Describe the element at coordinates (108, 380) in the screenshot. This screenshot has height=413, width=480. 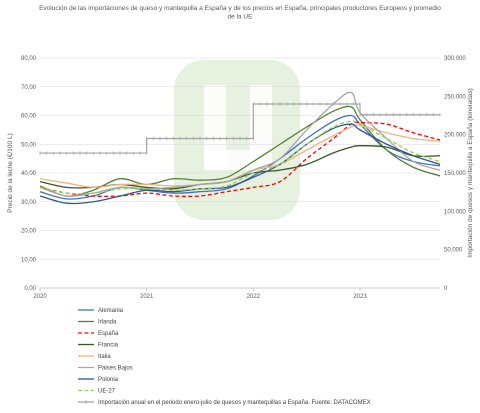
I see `legend-label: Polonia` at that location.